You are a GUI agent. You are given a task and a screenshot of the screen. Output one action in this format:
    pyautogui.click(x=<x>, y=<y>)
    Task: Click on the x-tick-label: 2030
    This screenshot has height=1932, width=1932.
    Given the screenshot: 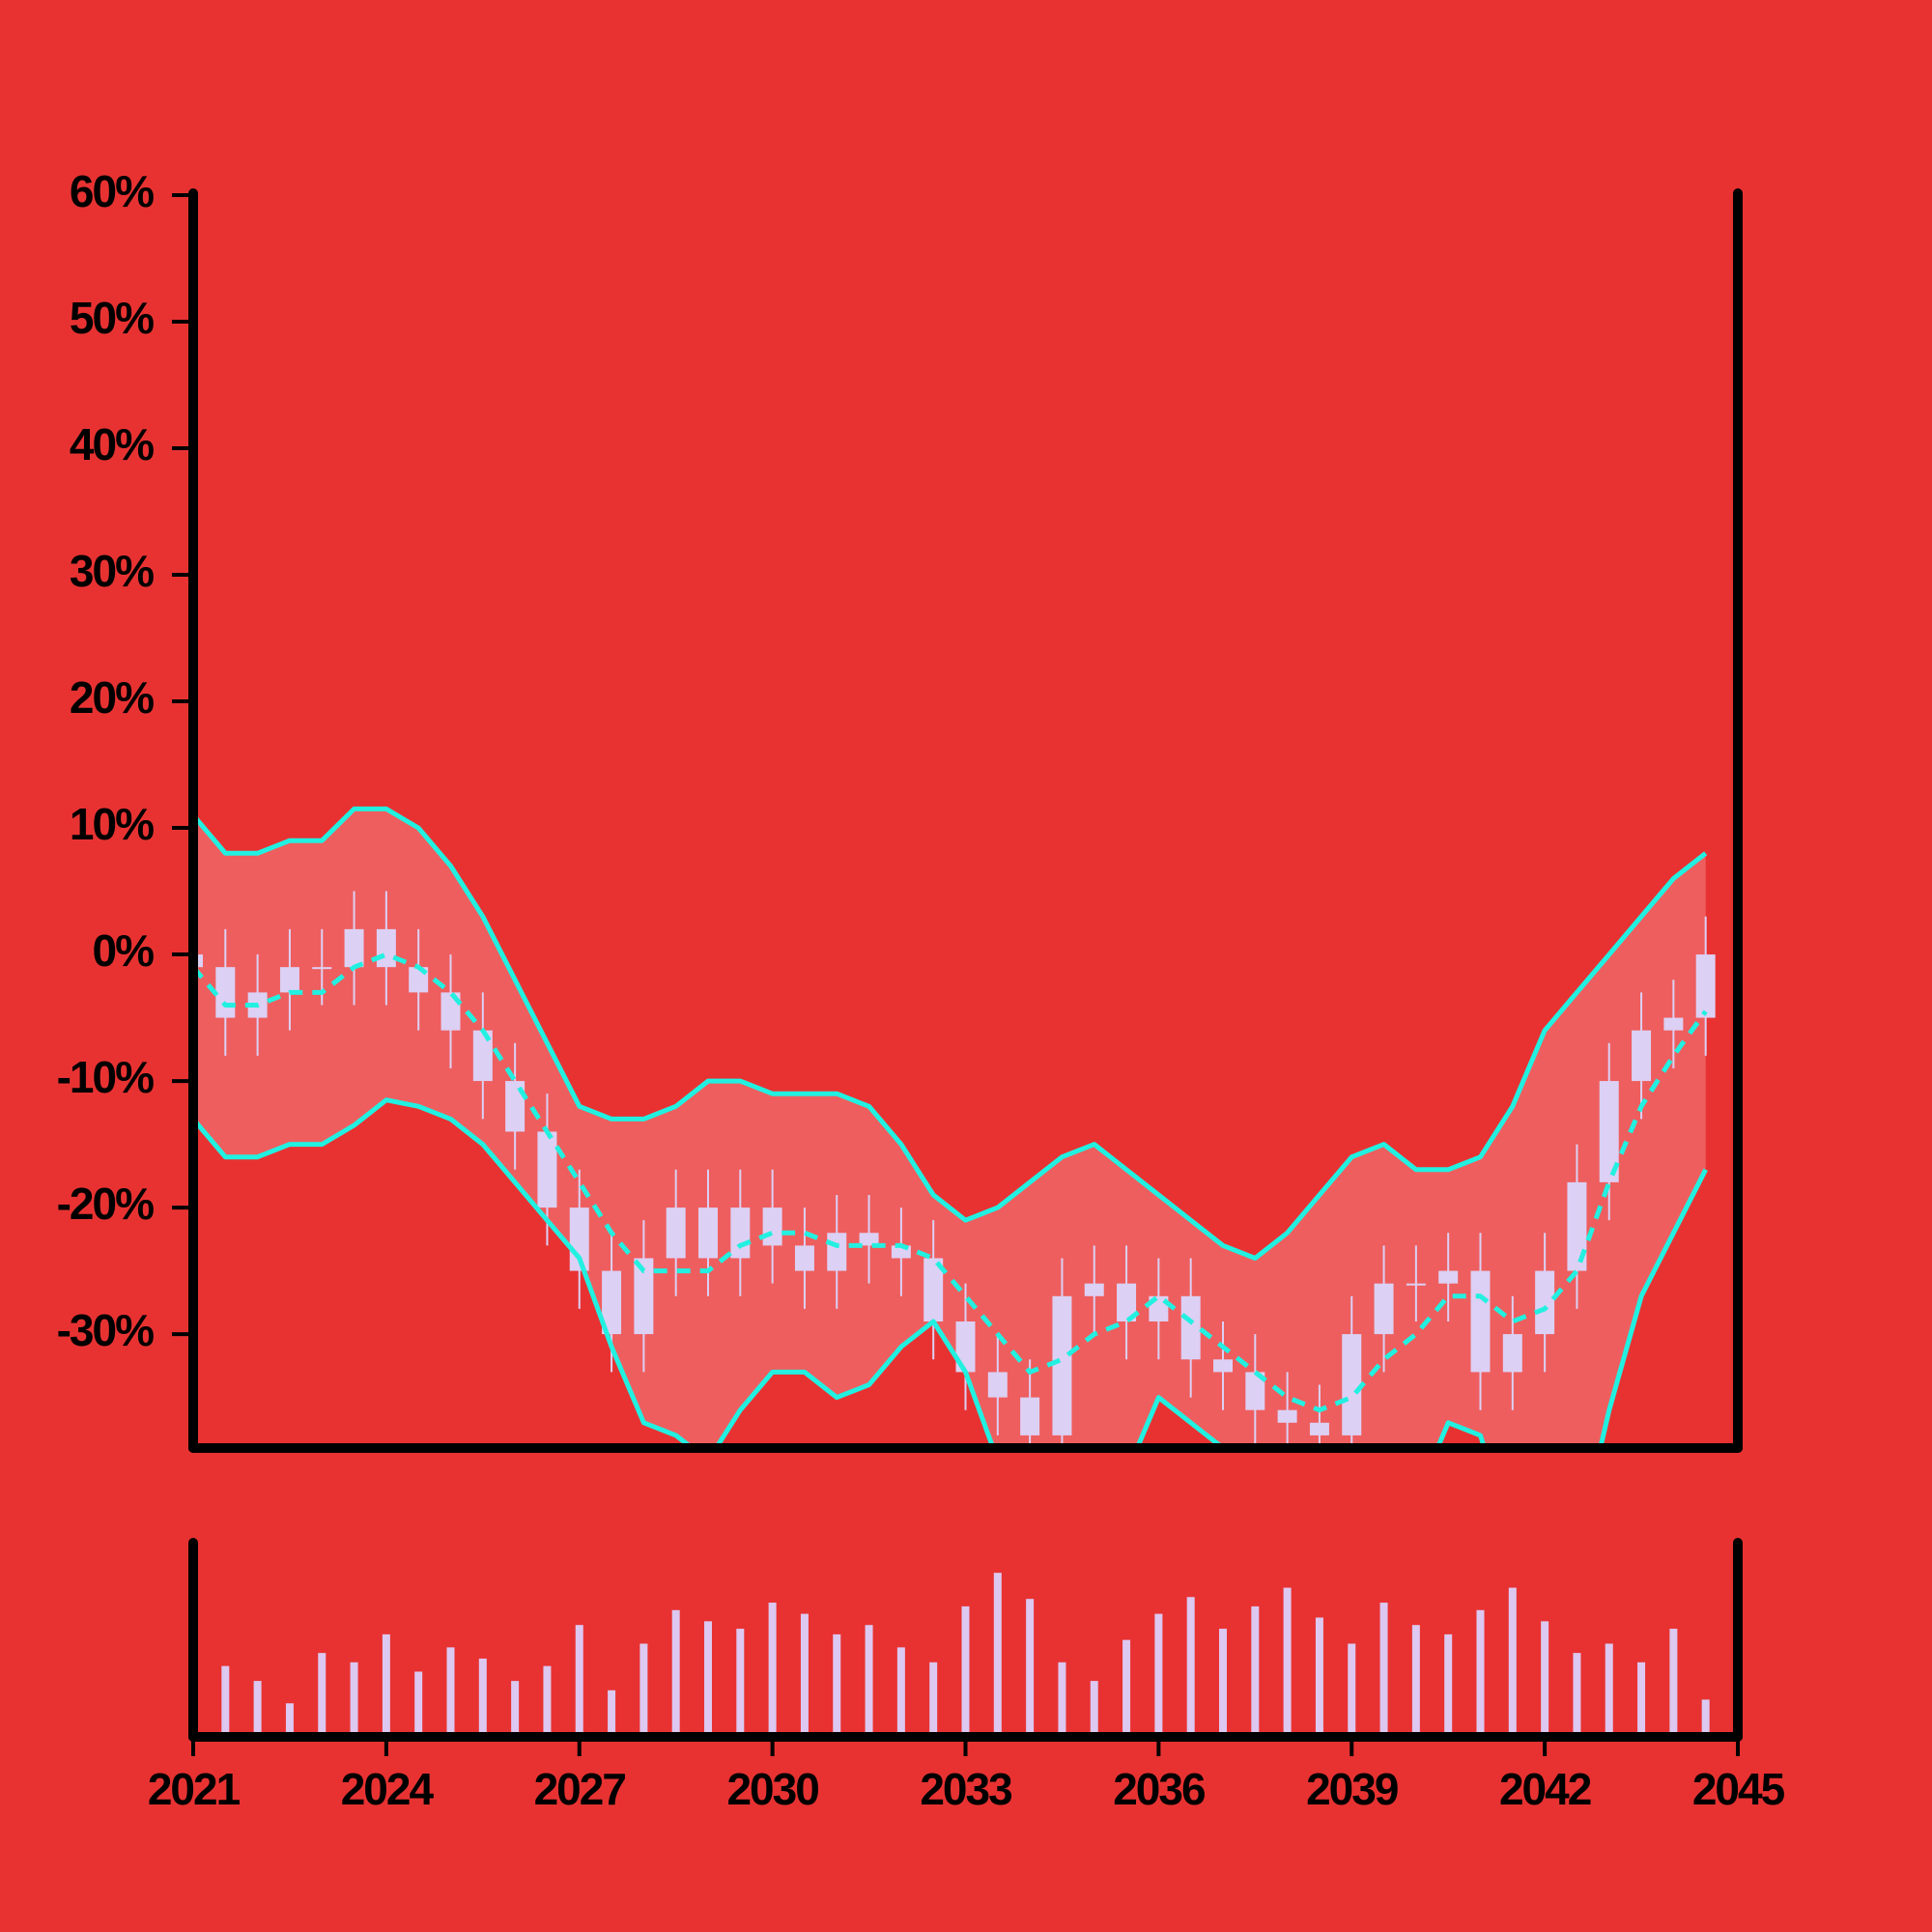 What is the action you would take?
    pyautogui.click(x=772, y=1789)
    